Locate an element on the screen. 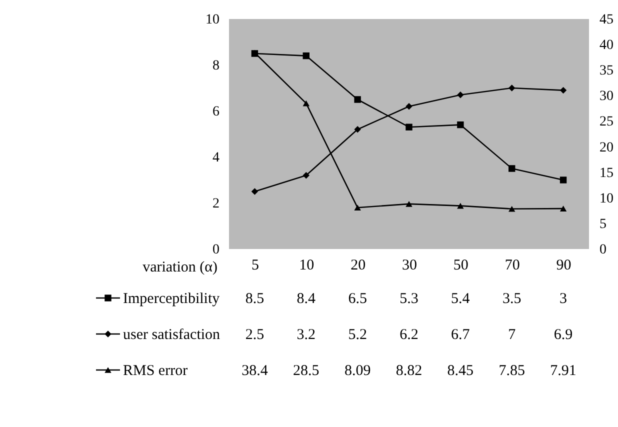 This screenshot has width=618, height=427. x-tick-label: 50 is located at coordinates (460, 266).